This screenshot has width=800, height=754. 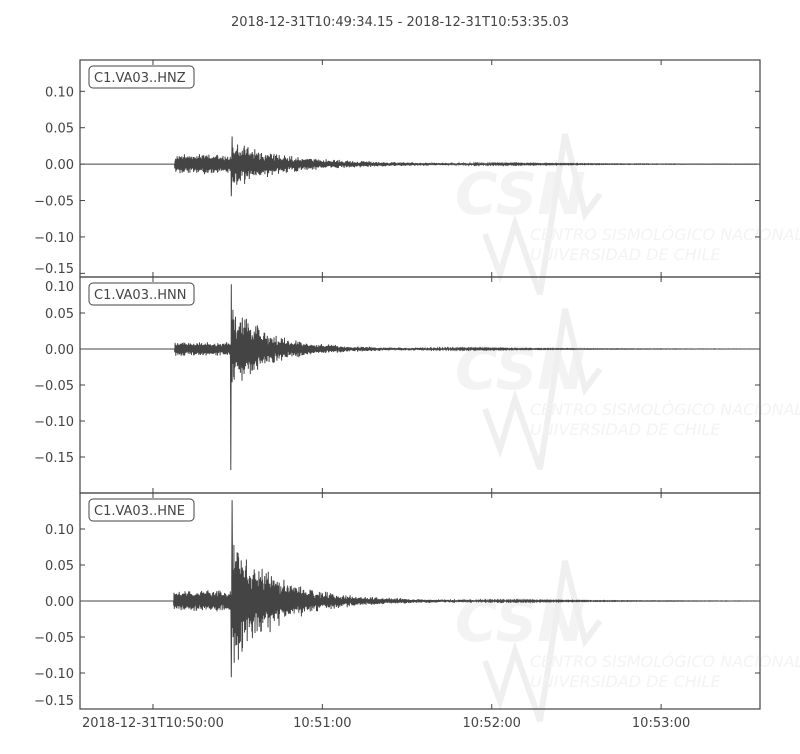 I want to click on channel-label: C1.VA03..HNZ, so click(x=141, y=77).